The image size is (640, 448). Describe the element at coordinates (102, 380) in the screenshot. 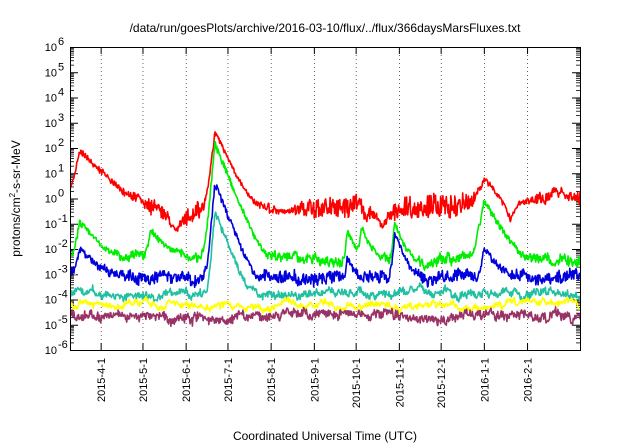

I see `x-tick-label: 2015-4-1` at that location.